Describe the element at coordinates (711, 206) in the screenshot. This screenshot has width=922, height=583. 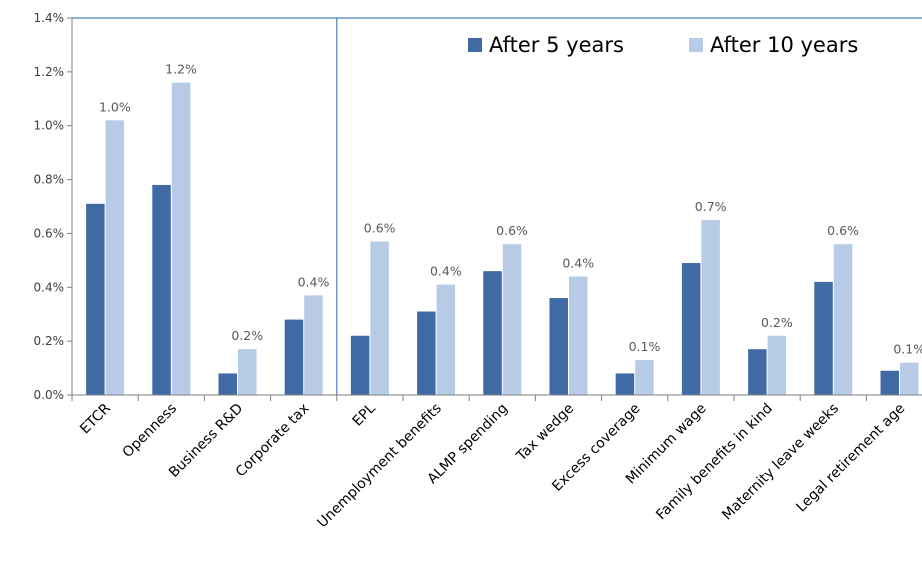
I see `data-label: 0.7%` at that location.